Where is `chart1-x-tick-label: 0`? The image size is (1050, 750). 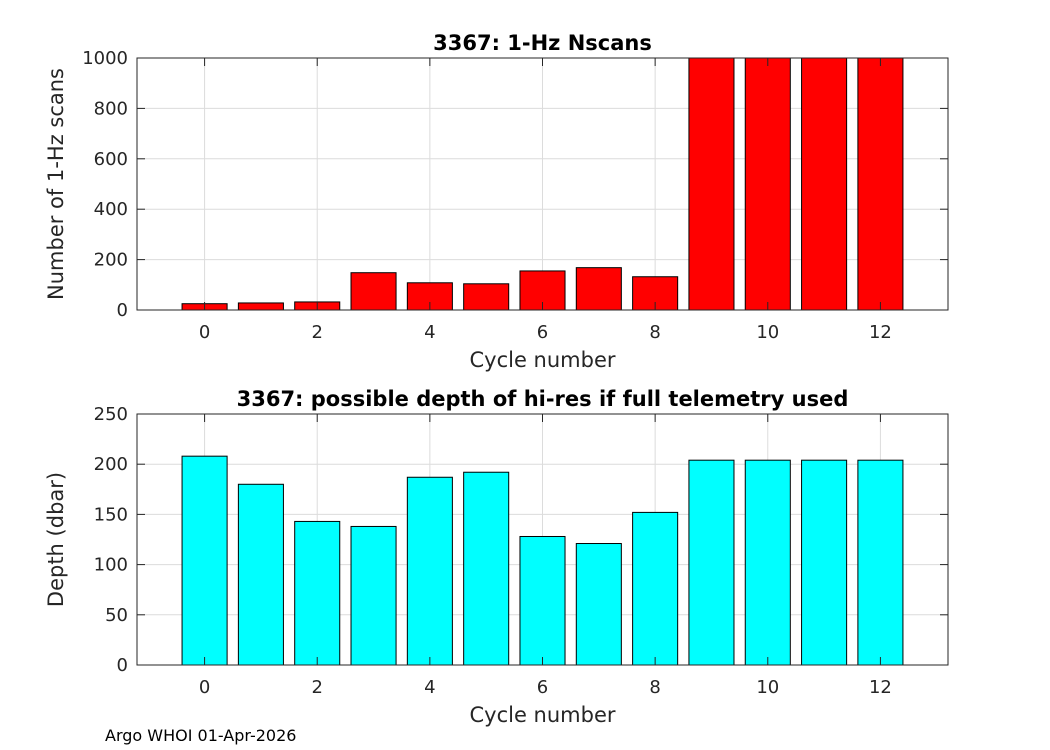 chart1-x-tick-label: 0 is located at coordinates (204, 332).